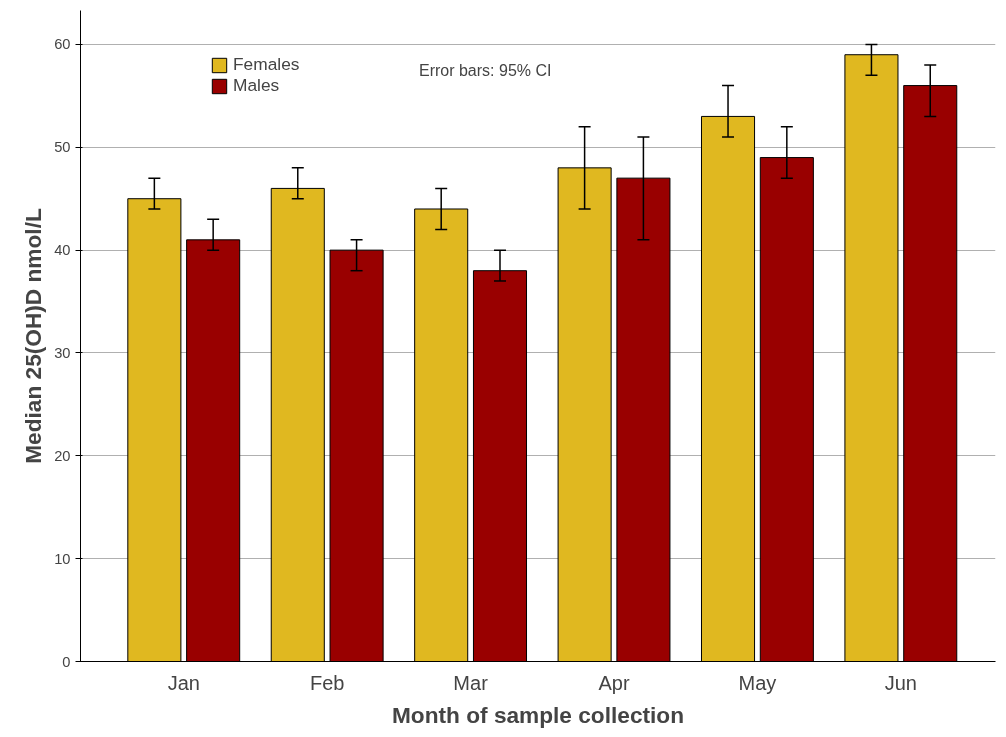  I want to click on y-tick-label: 30, so click(62, 352).